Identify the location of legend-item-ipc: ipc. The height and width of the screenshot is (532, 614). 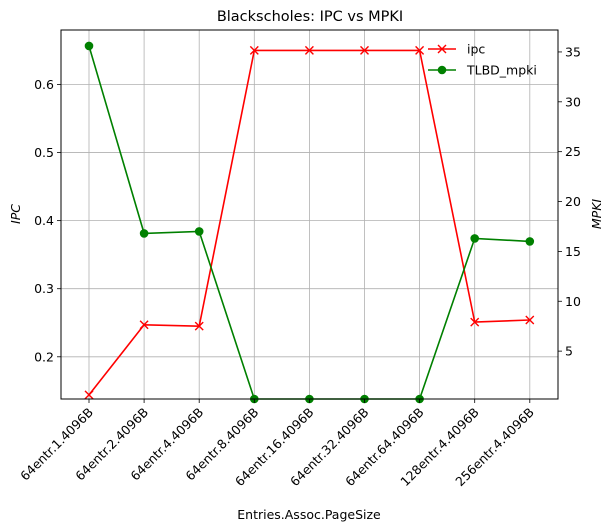
(456, 49).